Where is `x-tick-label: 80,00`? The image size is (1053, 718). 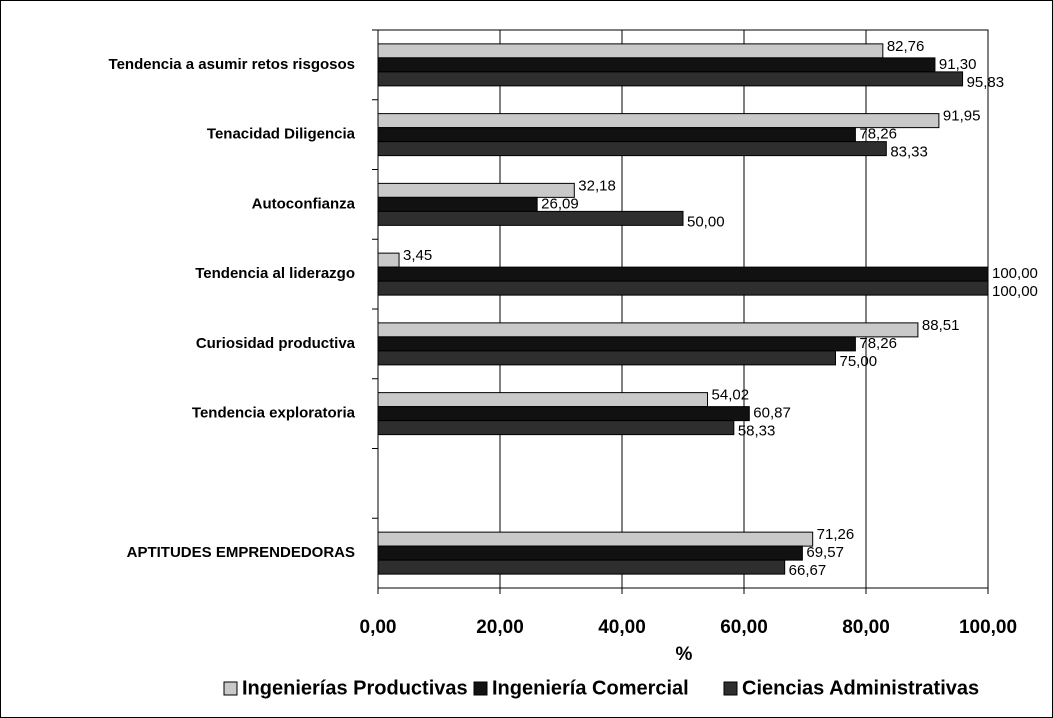 x-tick-label: 80,00 is located at coordinates (866, 627).